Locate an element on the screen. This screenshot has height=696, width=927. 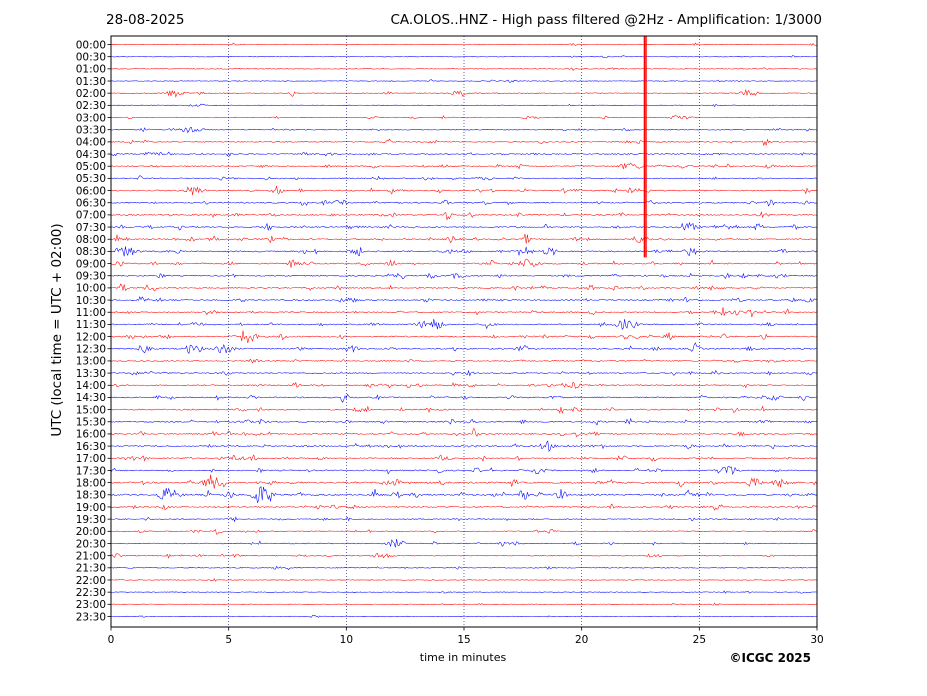
y-tick-label: 02:30 is located at coordinates (91, 106).